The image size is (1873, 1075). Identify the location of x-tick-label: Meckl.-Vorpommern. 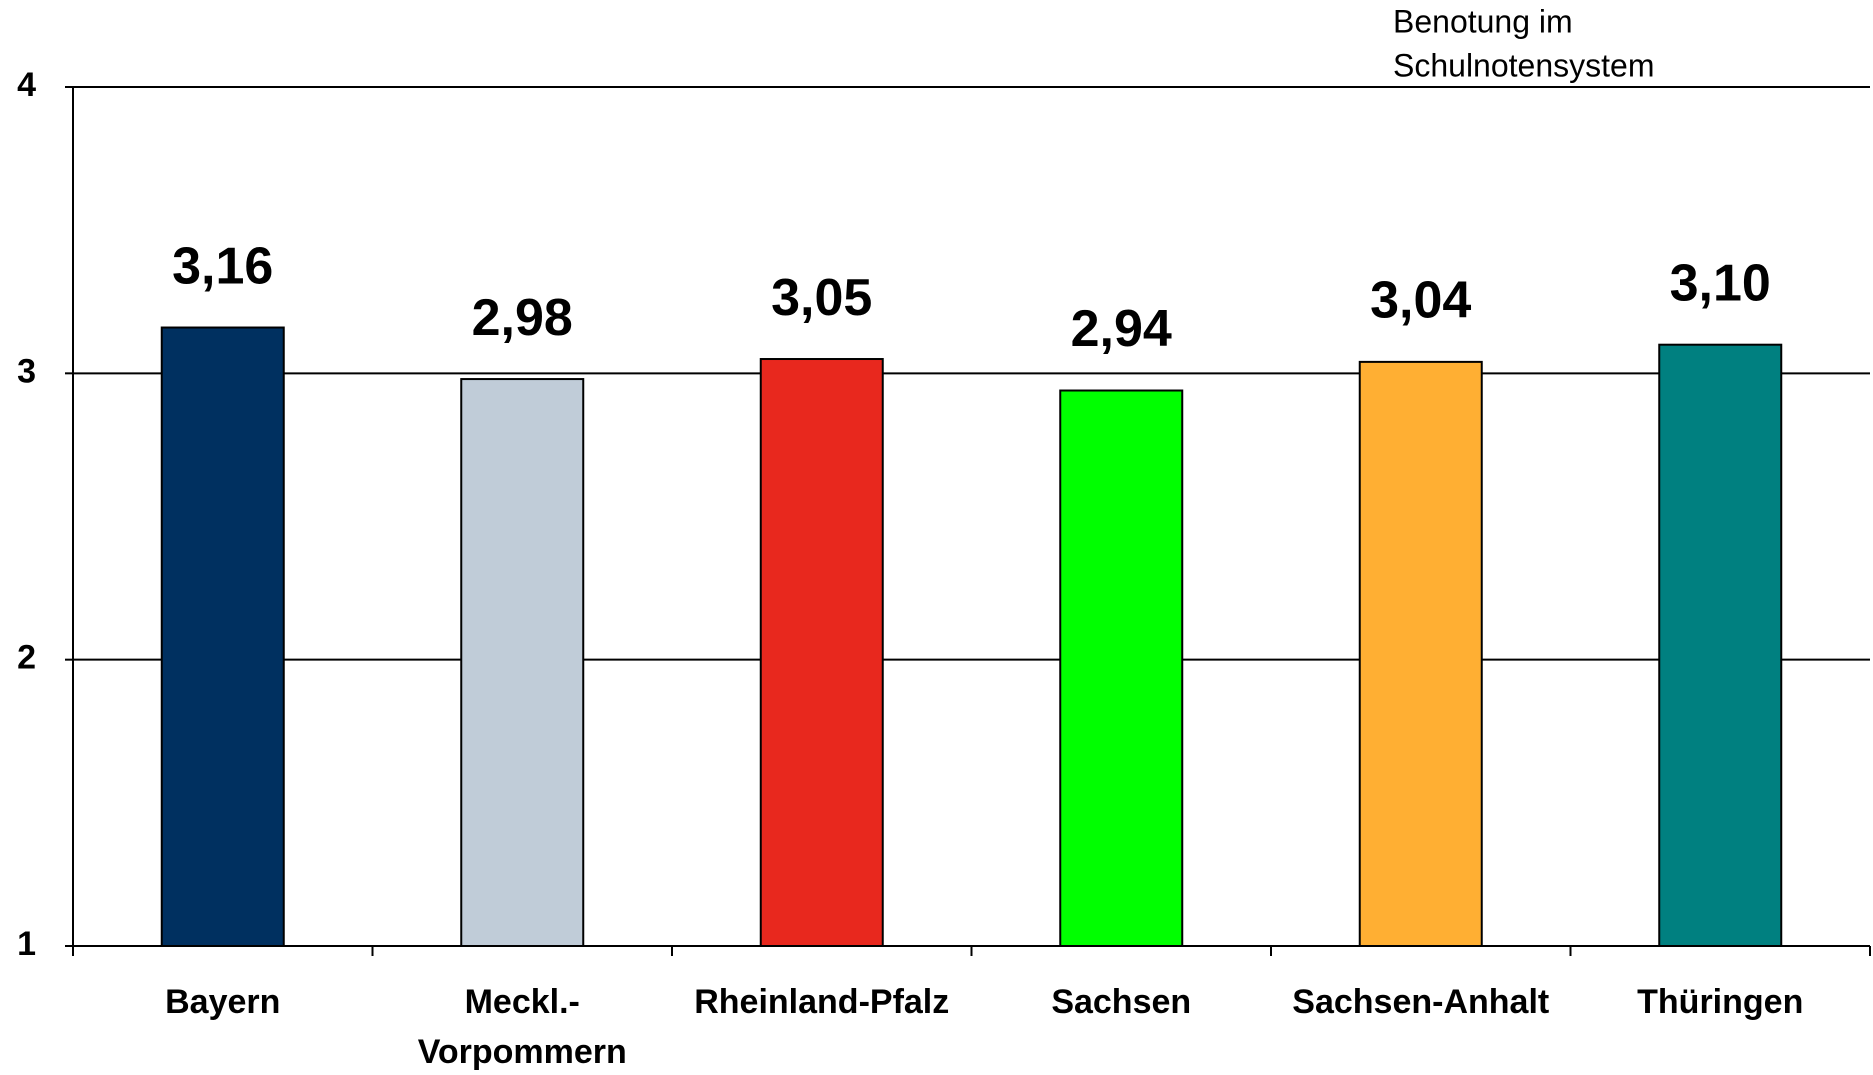
(522, 1027).